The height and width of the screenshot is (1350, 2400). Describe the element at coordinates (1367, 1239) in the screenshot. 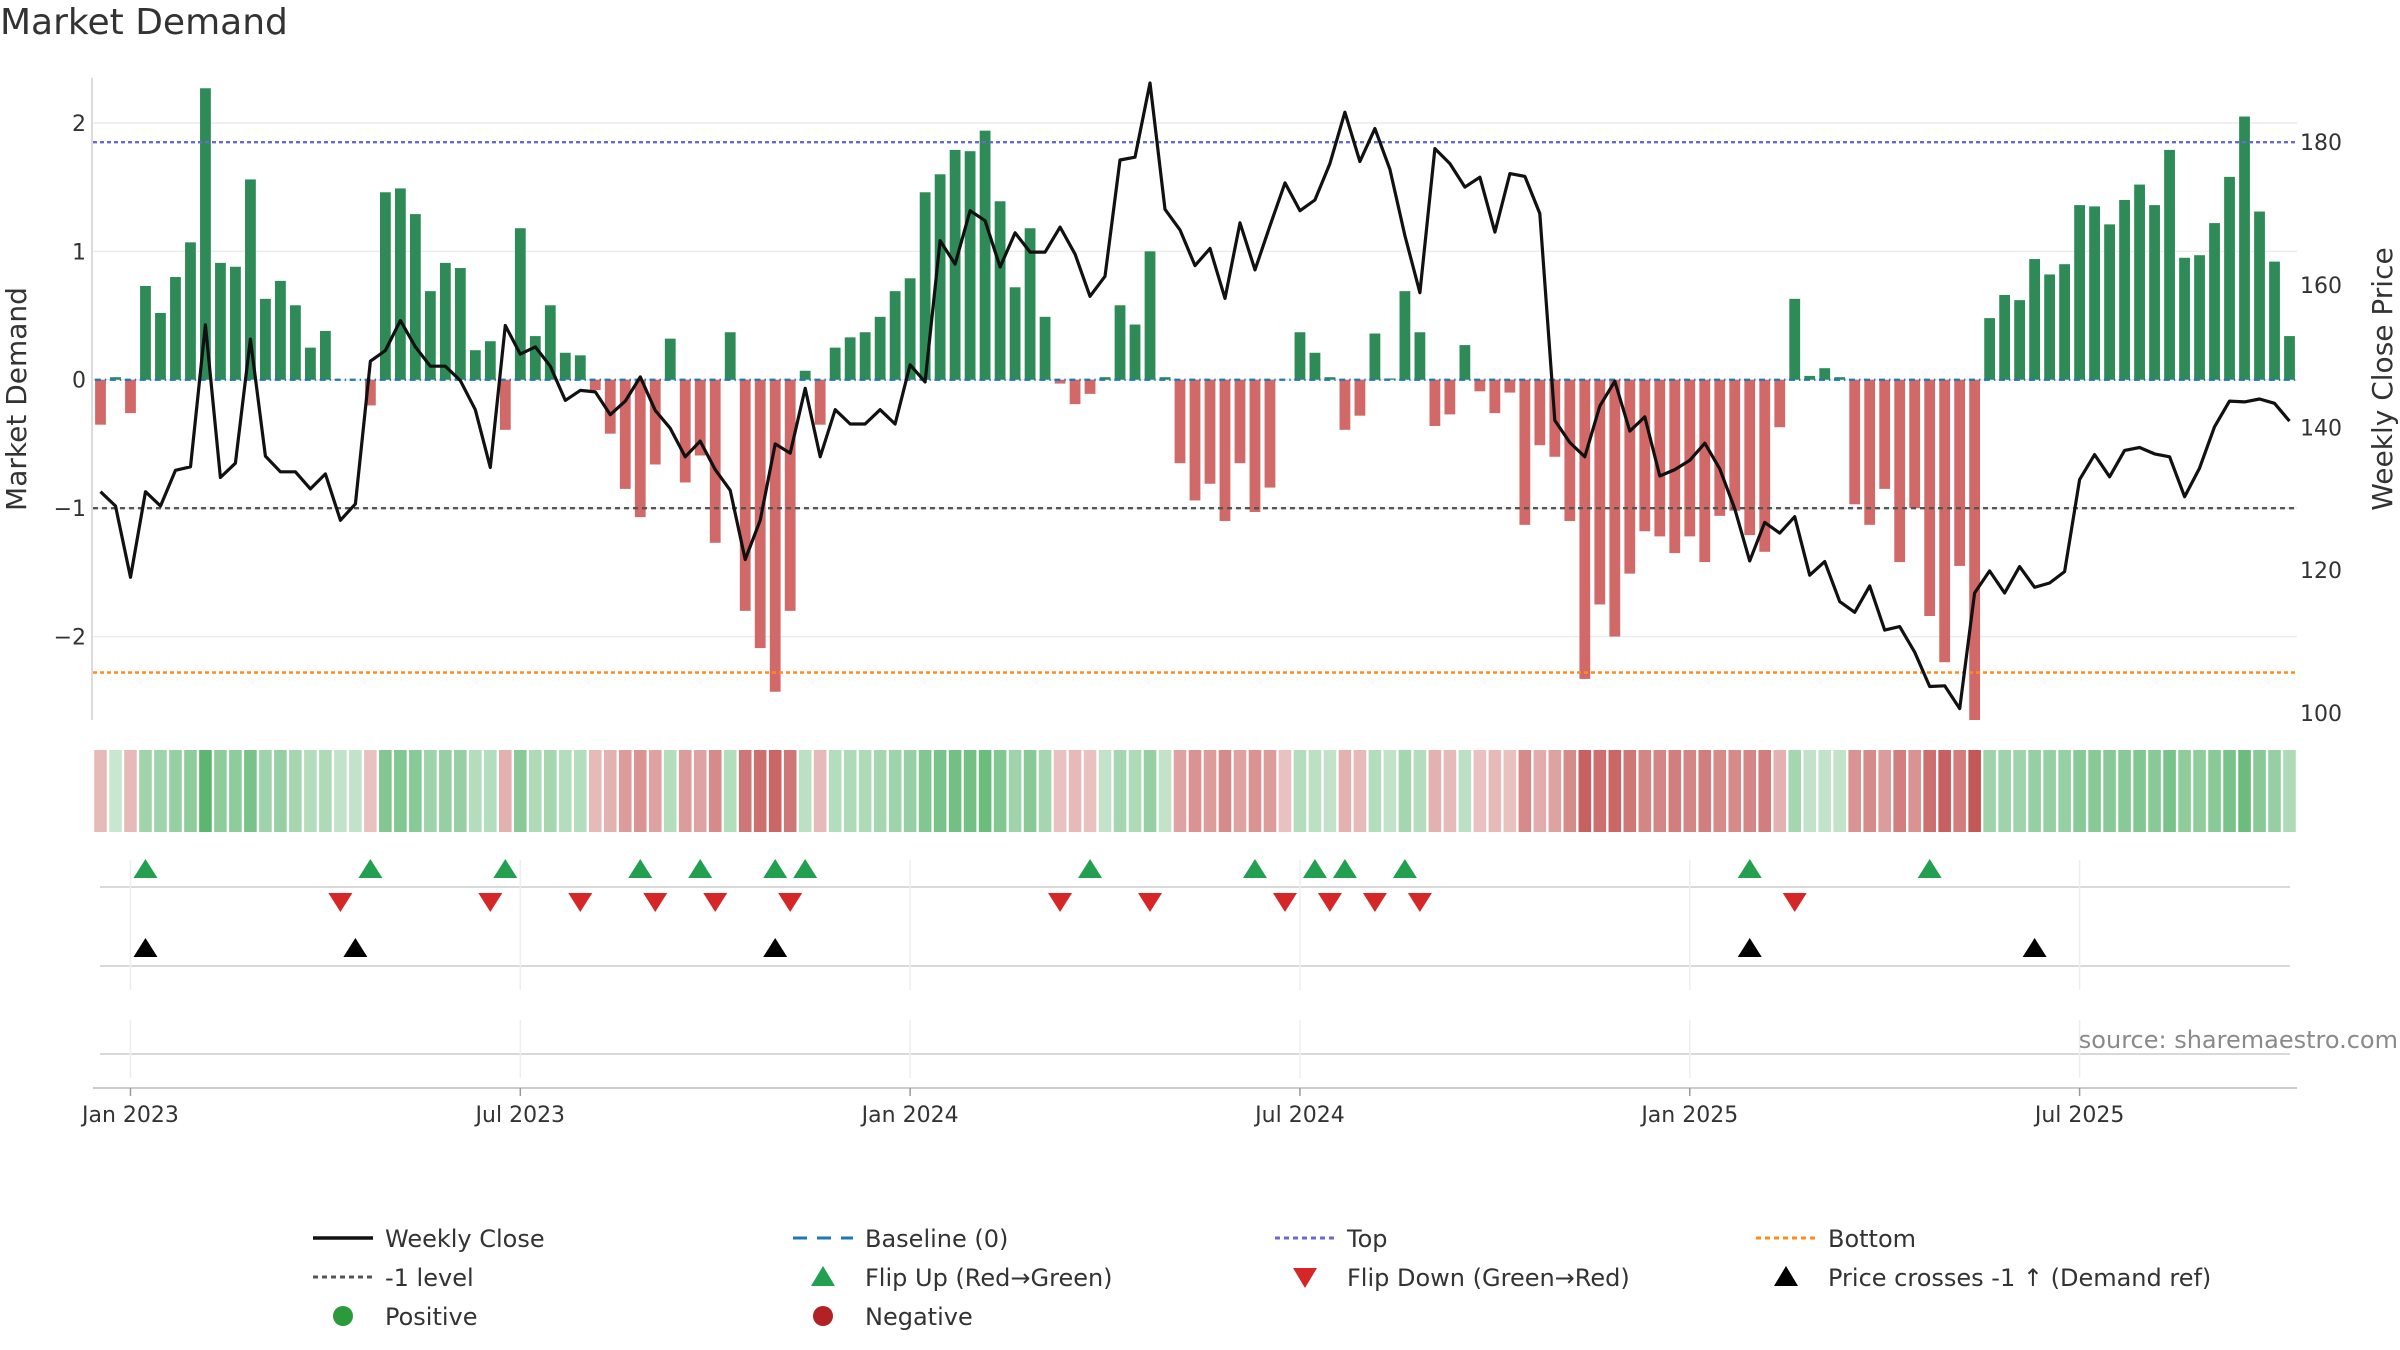

I see `legend-label: Top` at that location.